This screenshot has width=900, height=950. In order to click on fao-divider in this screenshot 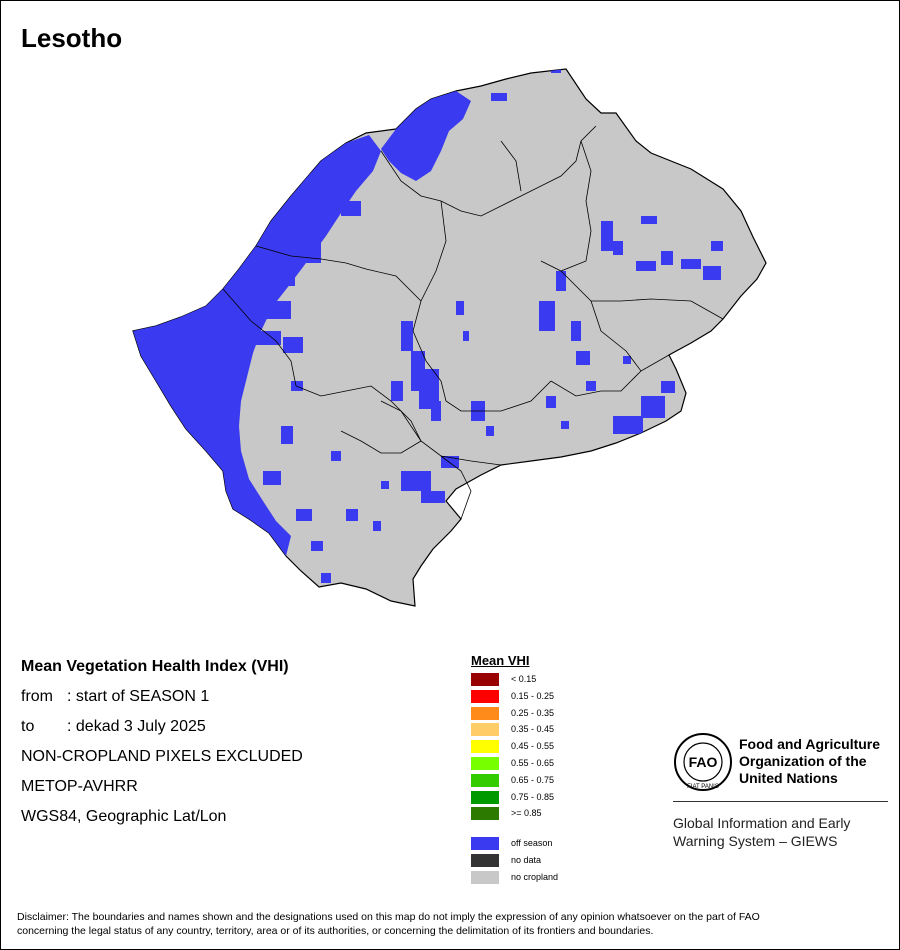, I will do `click(780, 801)`.